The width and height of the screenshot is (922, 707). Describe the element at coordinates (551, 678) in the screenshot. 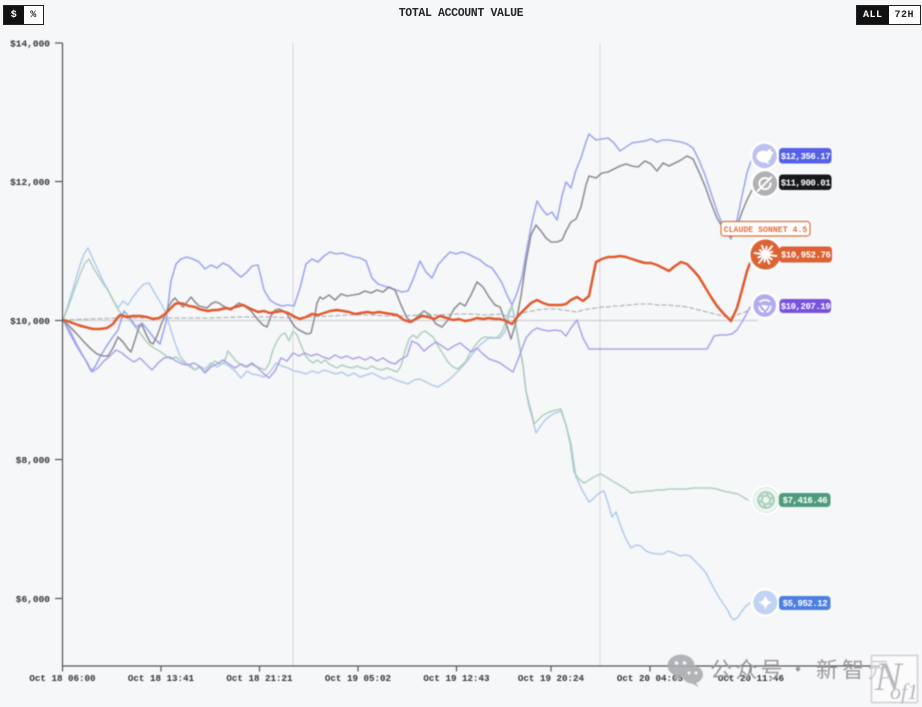

I see `svg-text: Oct 19 20:24` at that location.